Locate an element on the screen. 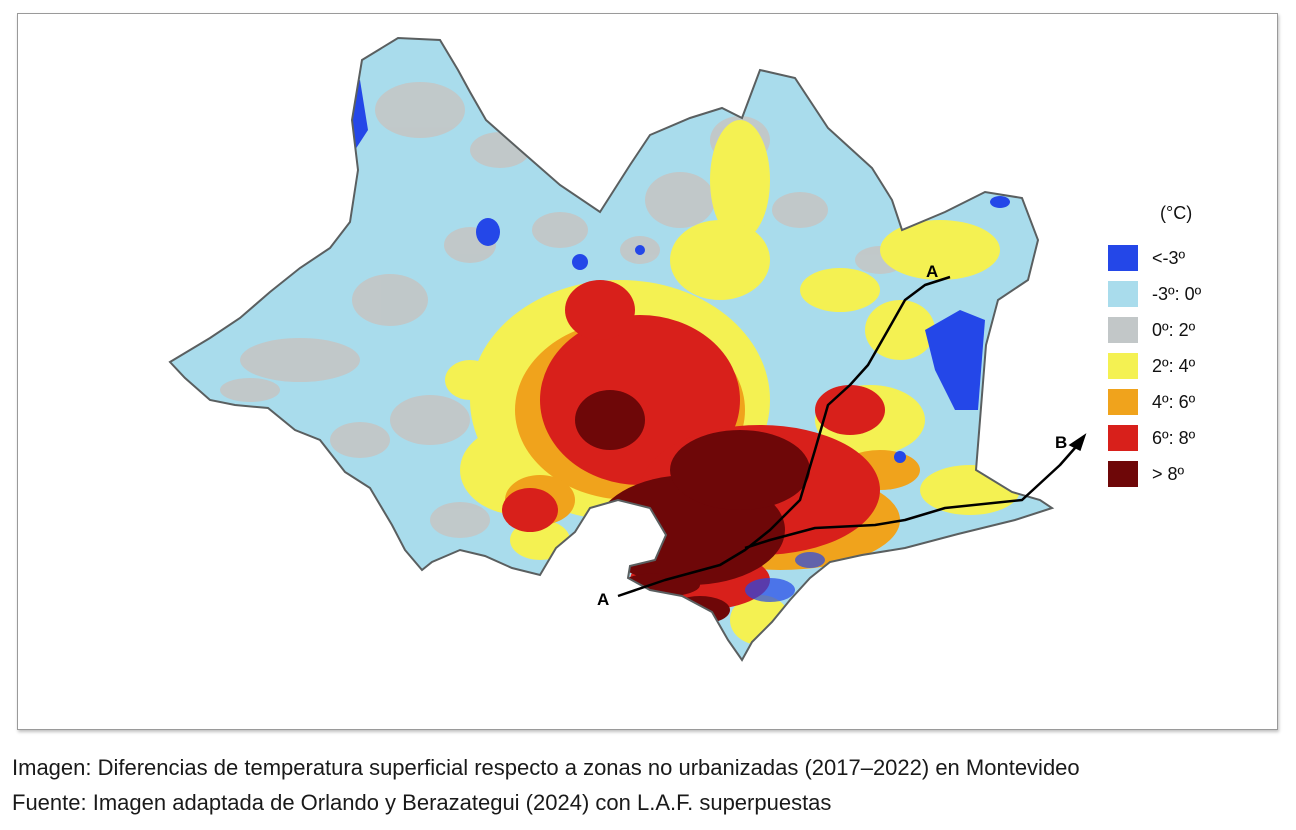 The height and width of the screenshot is (830, 1296). legend-label: 4º: 6º is located at coordinates (1174, 401).